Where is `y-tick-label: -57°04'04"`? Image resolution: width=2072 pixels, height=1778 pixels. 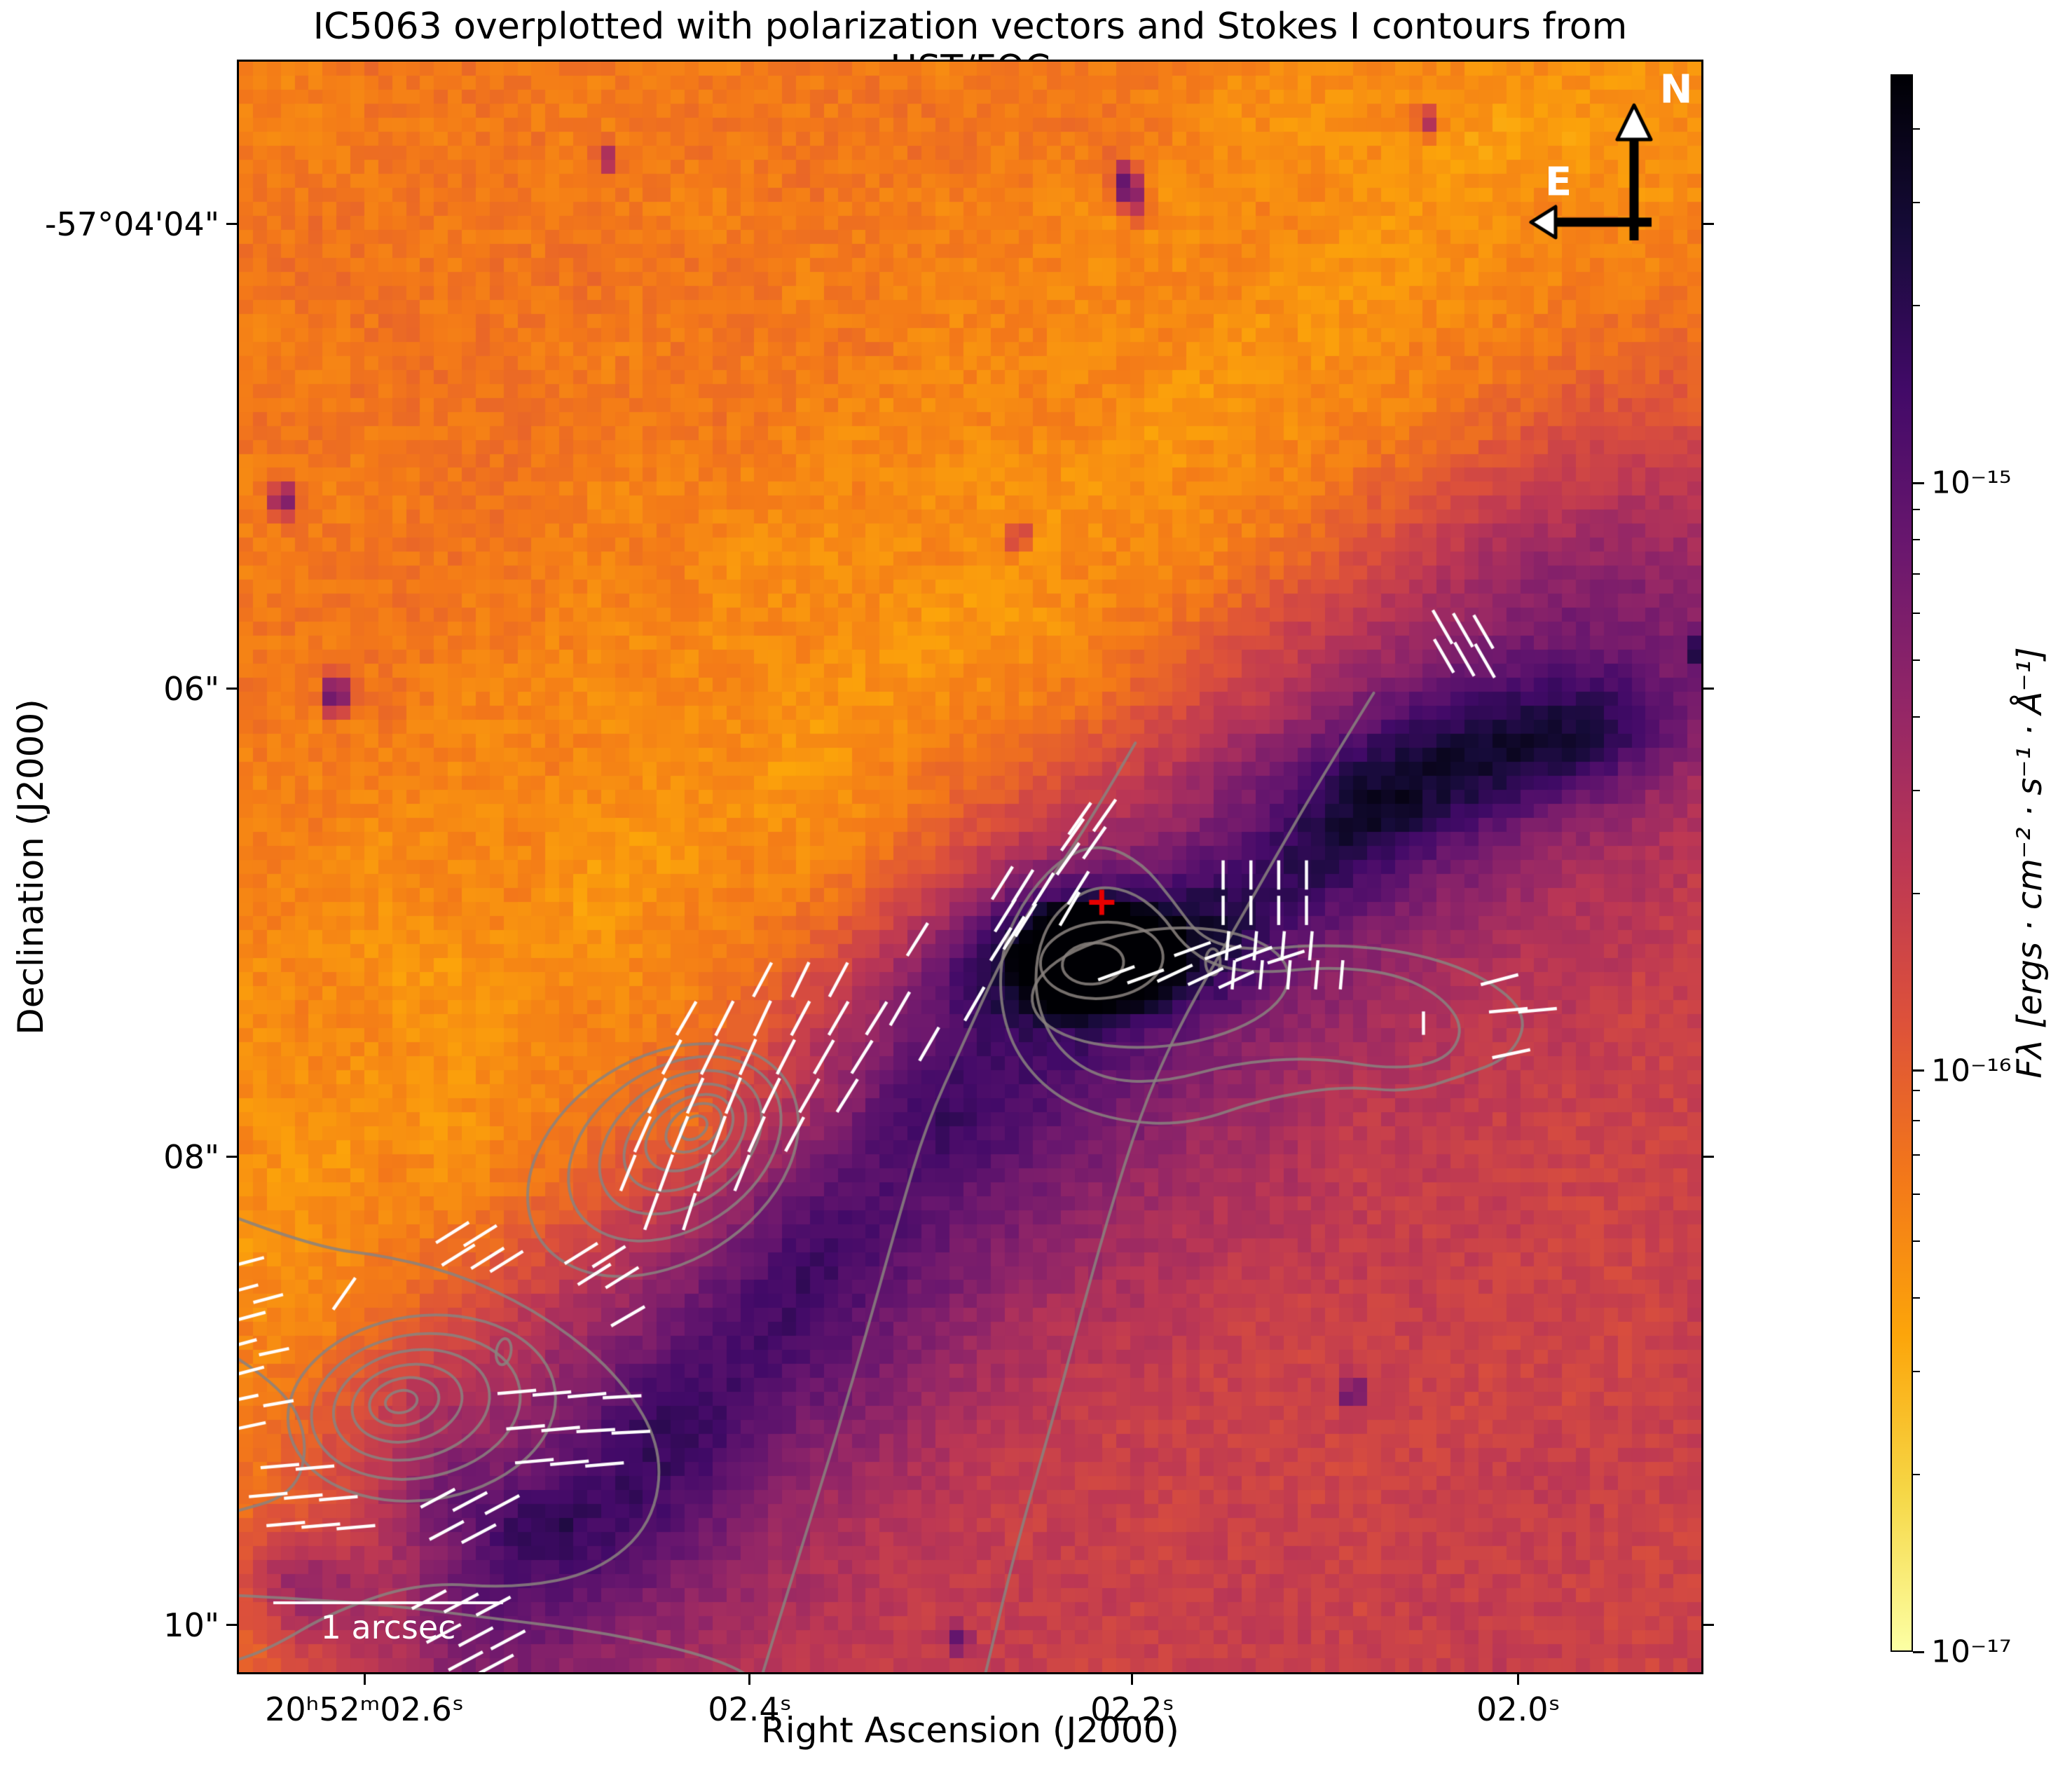 y-tick-label: -57°04'04" is located at coordinates (131, 224).